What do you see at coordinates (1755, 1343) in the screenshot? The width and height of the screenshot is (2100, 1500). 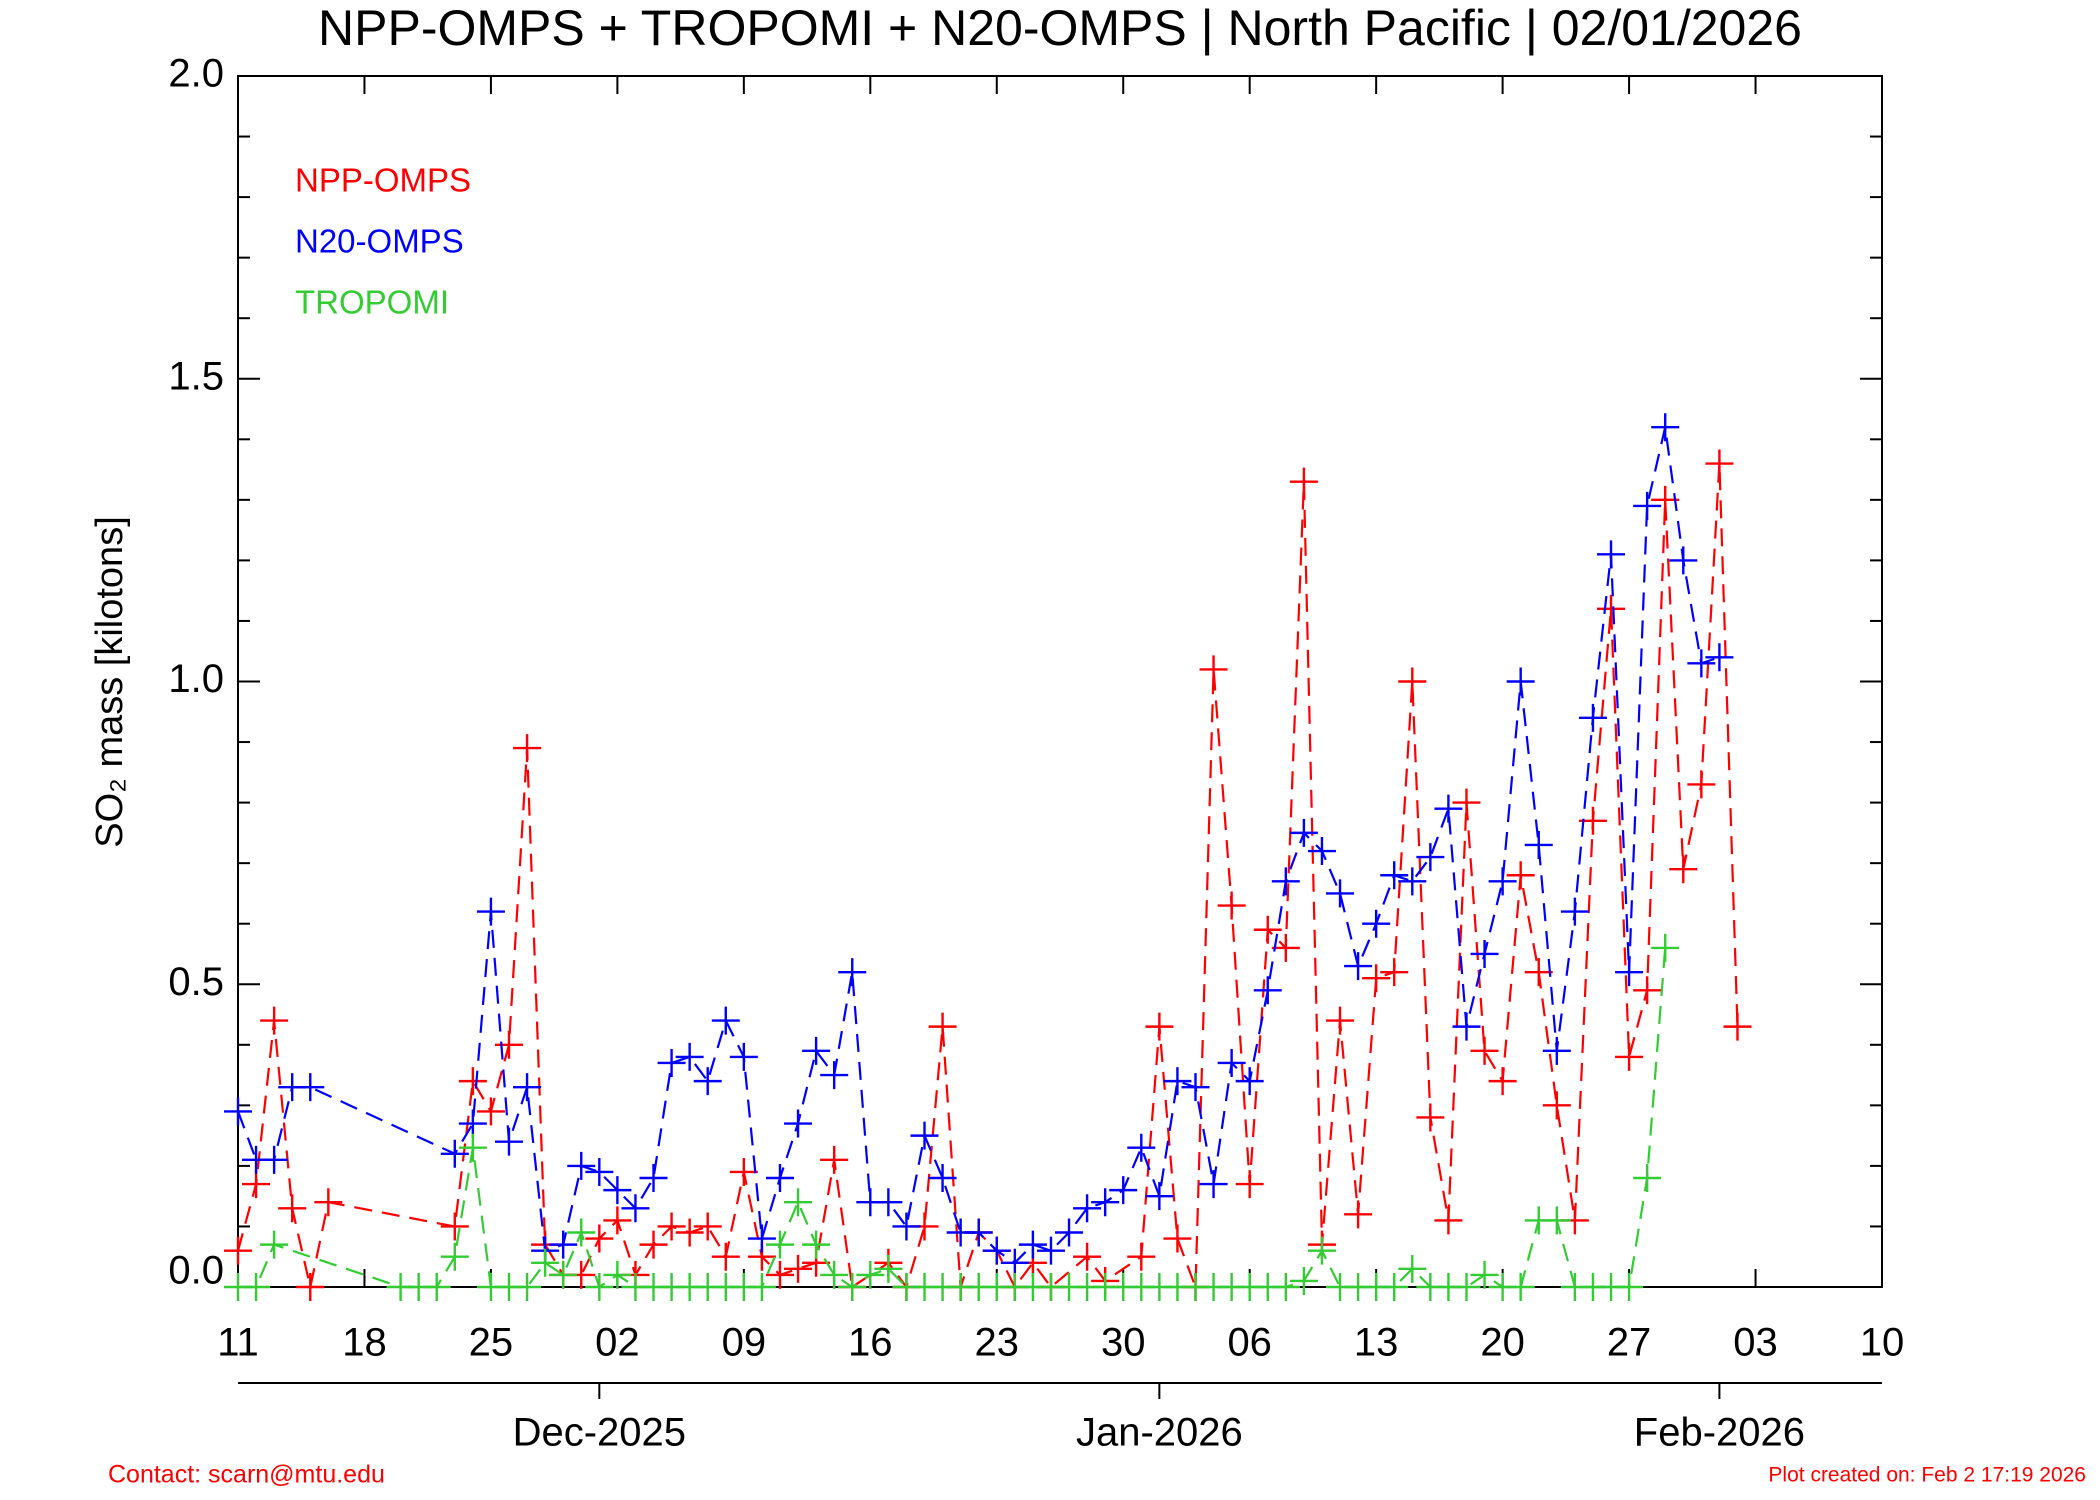 I see `x-tick-label: 03` at bounding box center [1755, 1343].